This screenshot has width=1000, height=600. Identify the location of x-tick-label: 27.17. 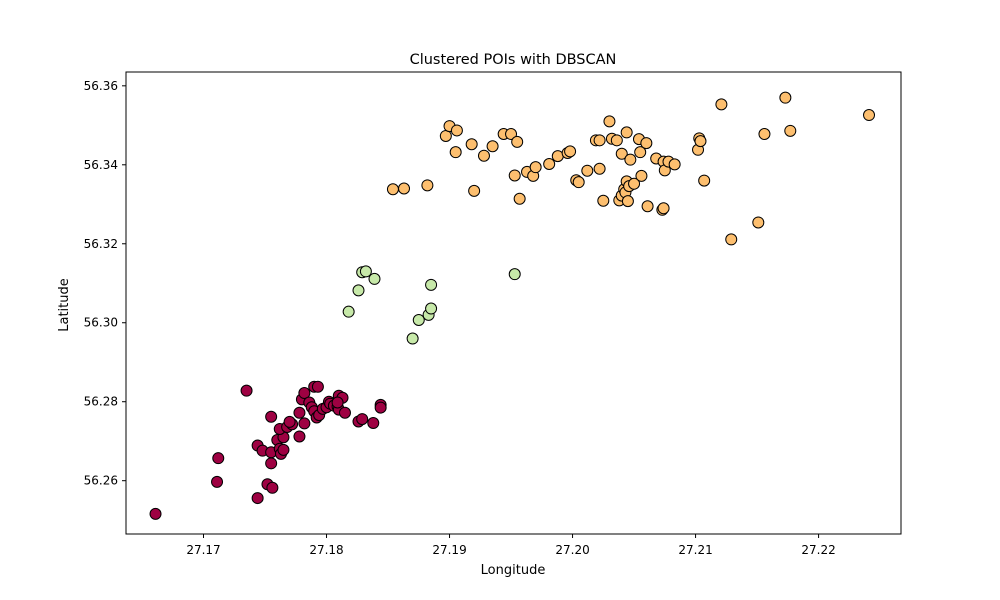
(203, 550).